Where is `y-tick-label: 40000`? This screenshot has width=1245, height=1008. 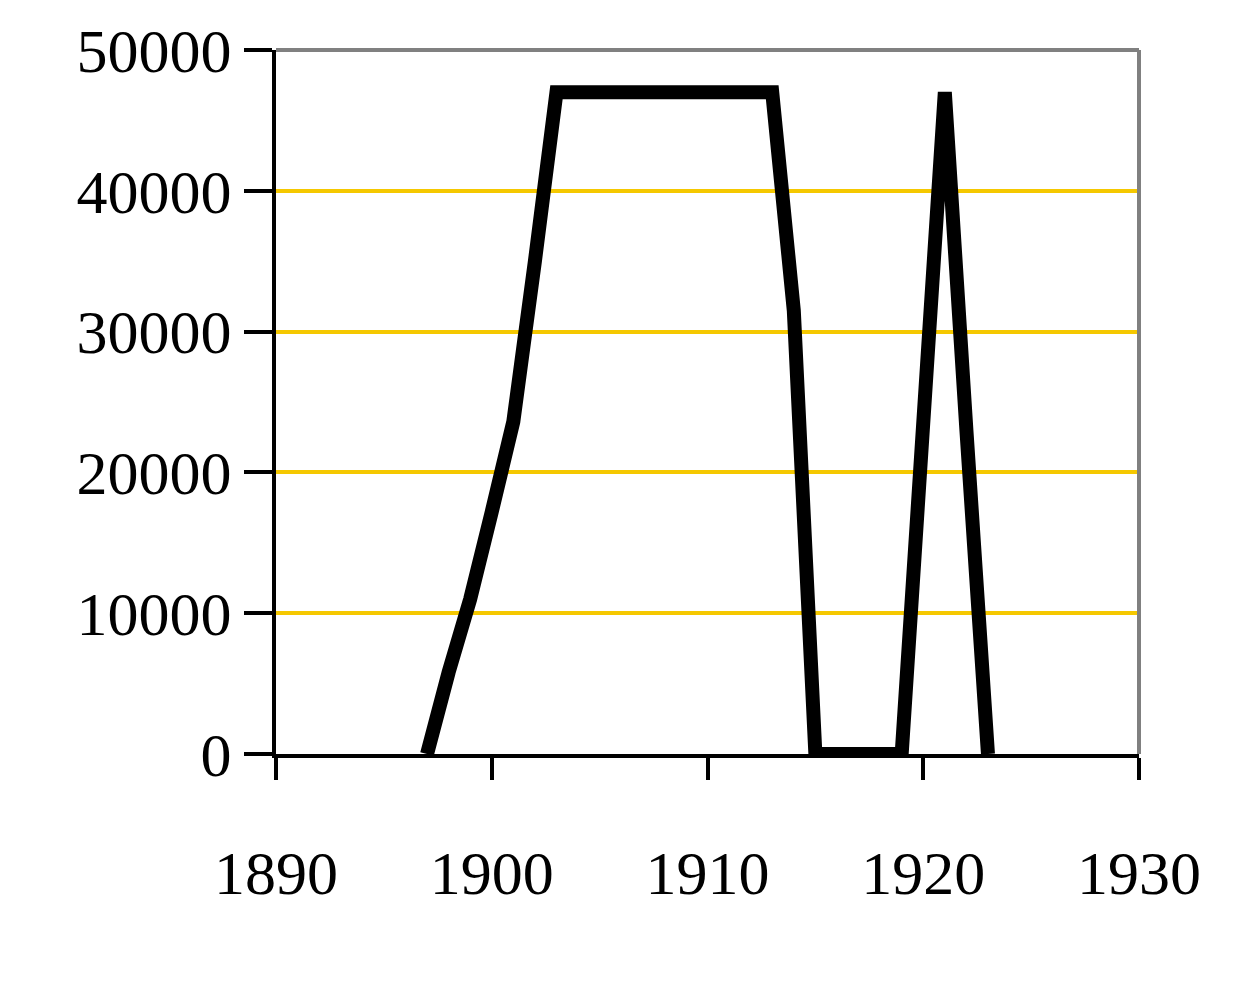
y-tick-label: 40000 is located at coordinates (154, 191).